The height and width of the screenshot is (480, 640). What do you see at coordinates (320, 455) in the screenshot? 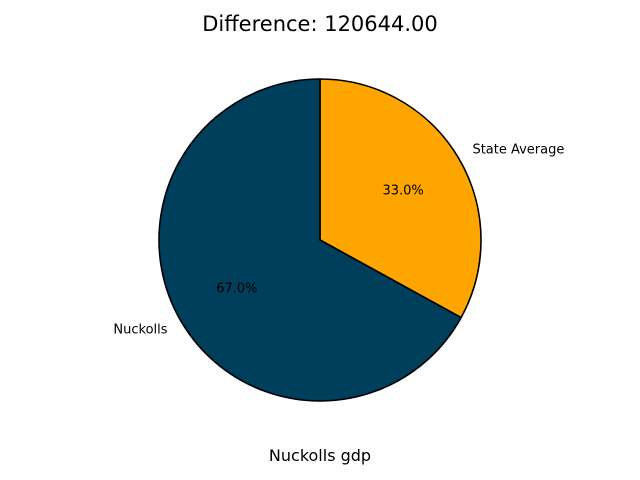
I see `x-axis-label: Nuckolls gdp` at bounding box center [320, 455].